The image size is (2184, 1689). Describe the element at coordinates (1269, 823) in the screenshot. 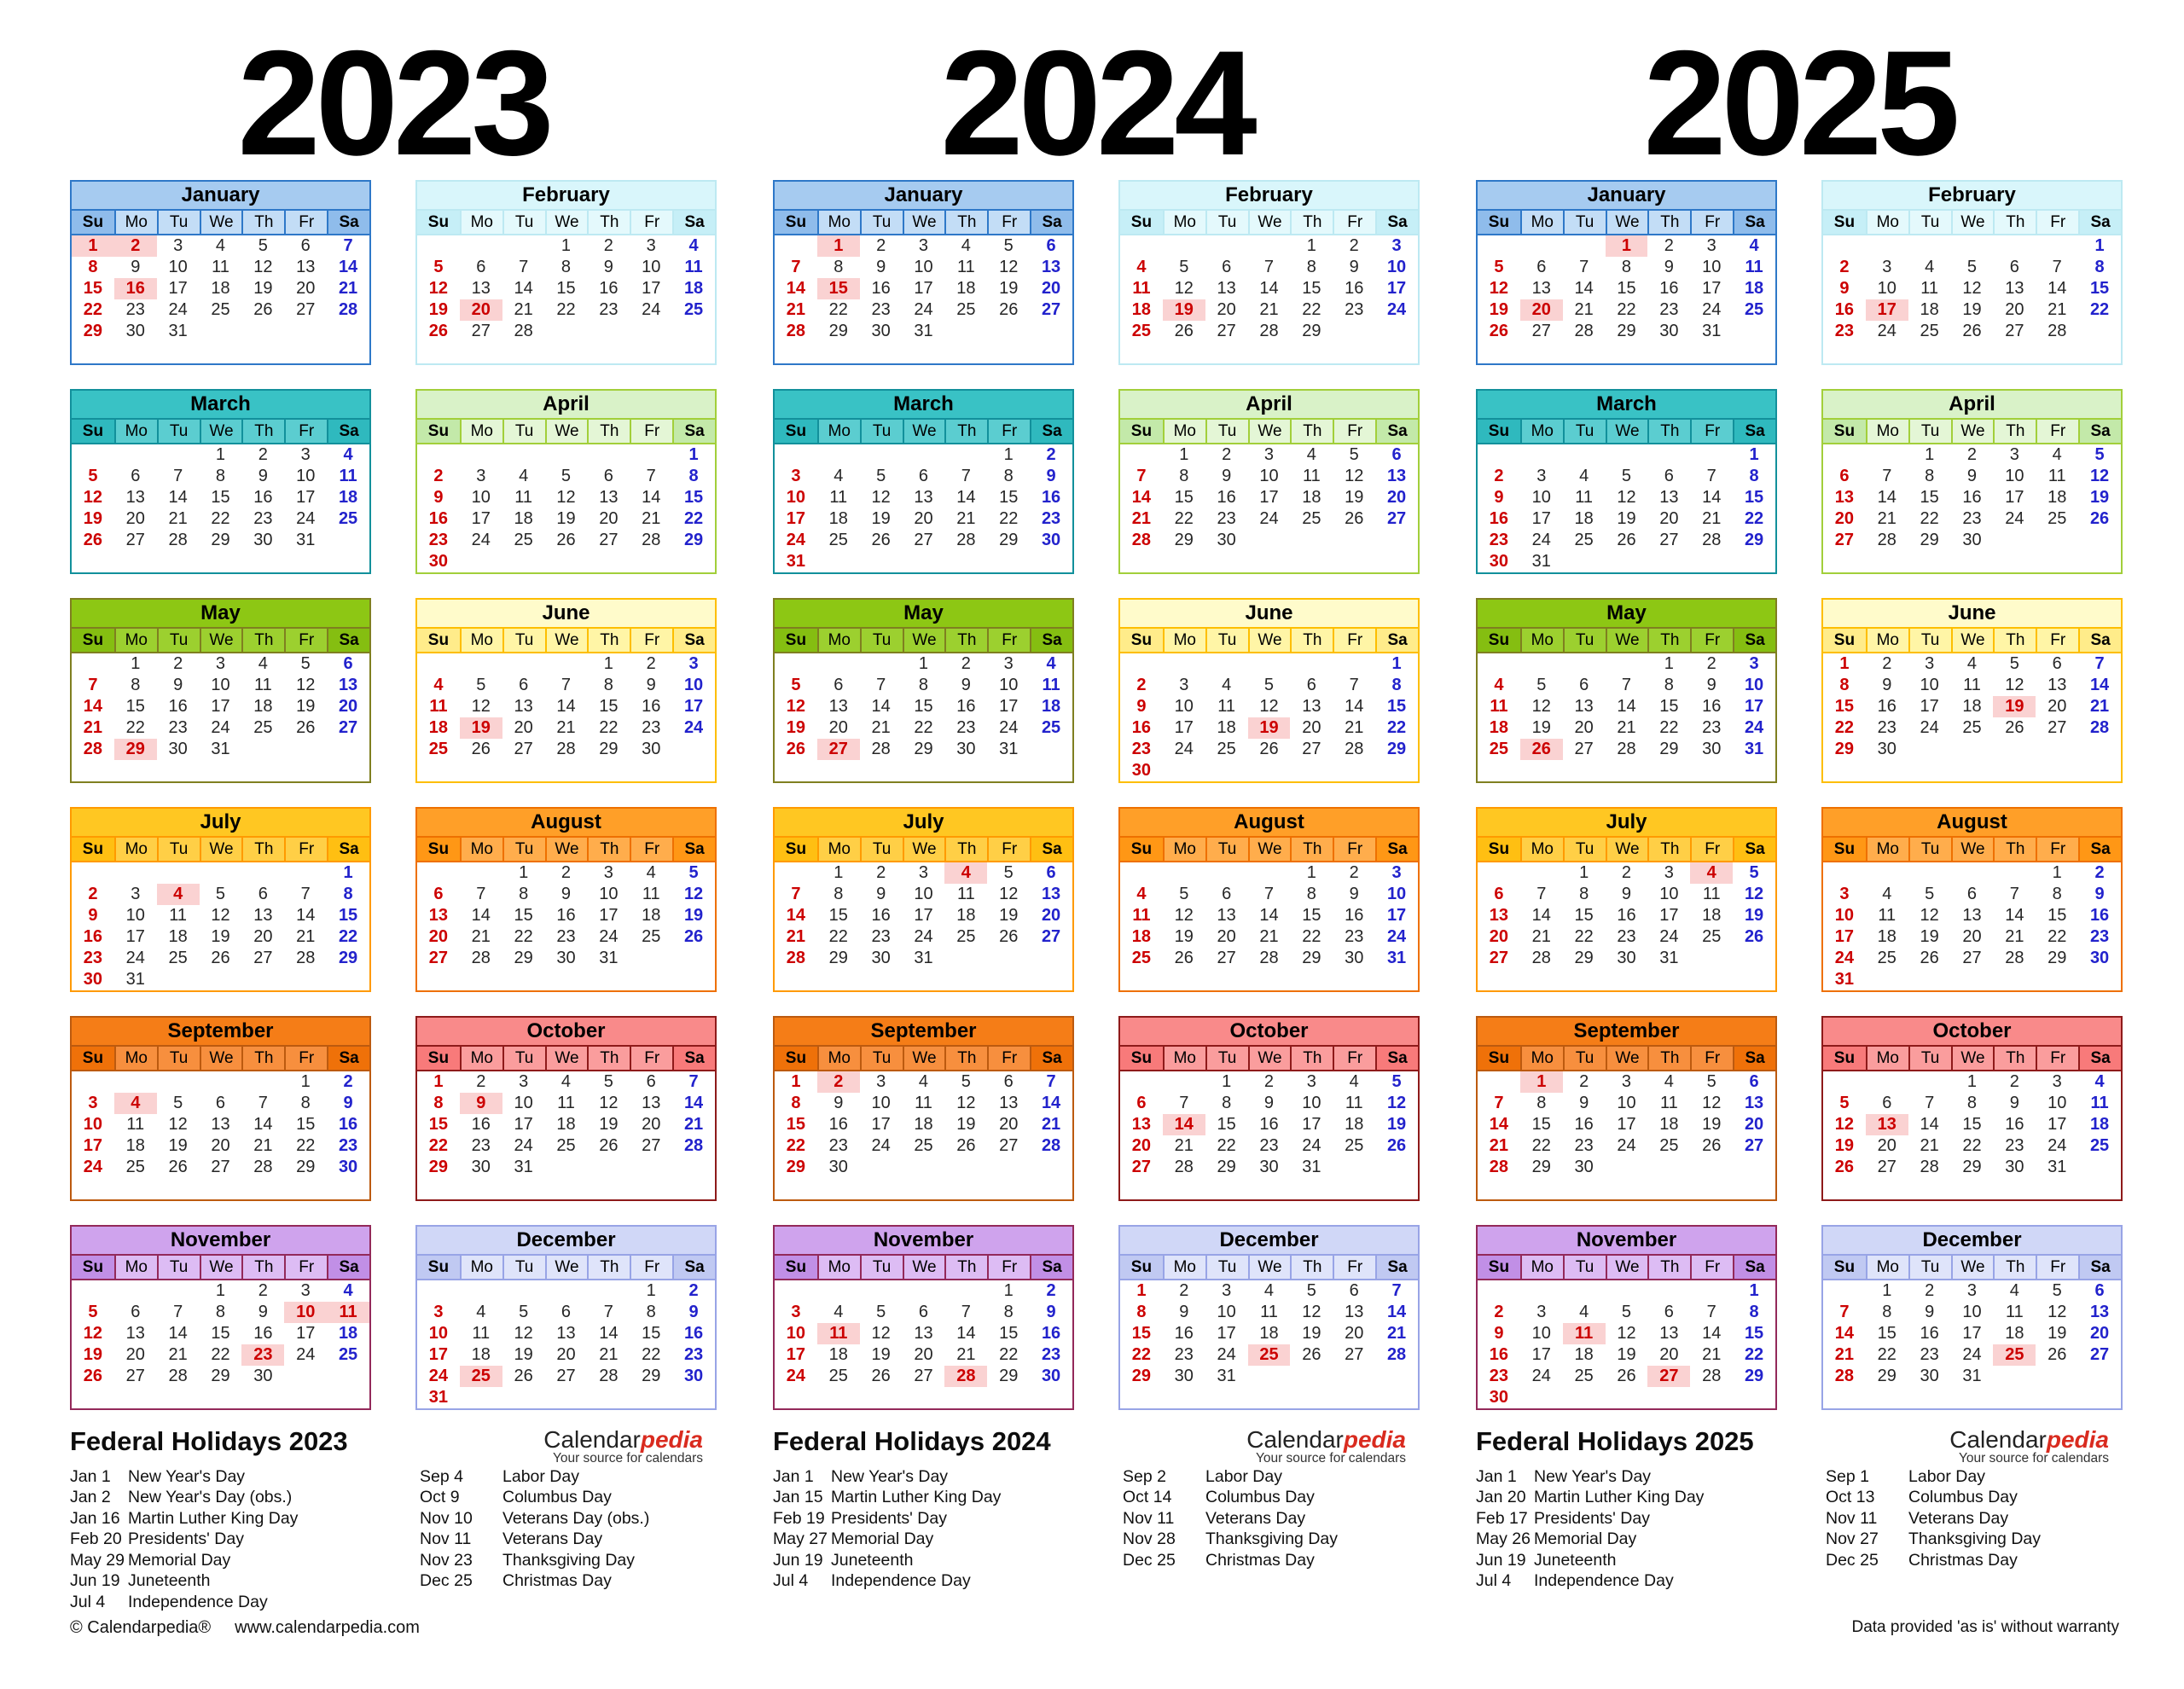

I see `month-title: August` at that location.